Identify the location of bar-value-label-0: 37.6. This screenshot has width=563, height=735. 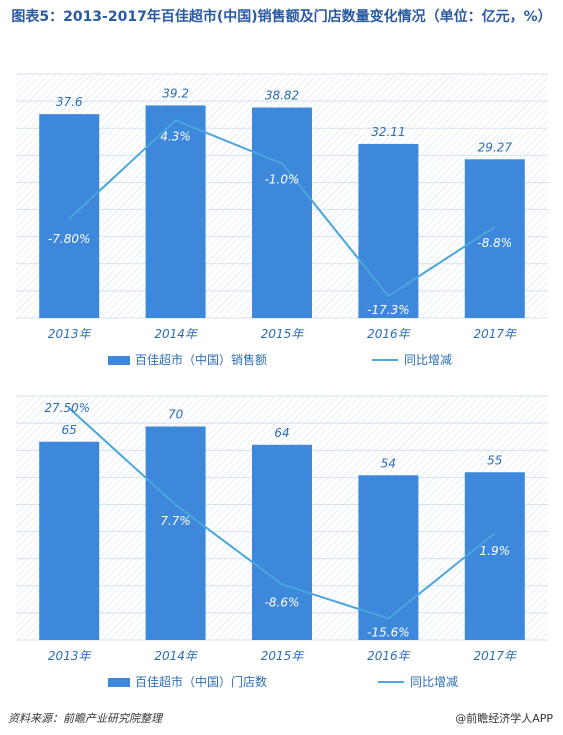
(69, 102).